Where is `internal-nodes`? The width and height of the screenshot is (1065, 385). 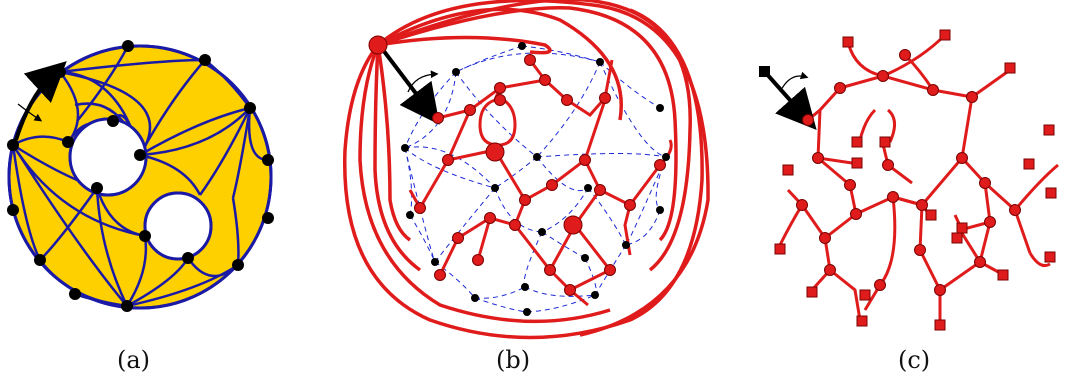
internal-nodes is located at coordinates (908, 172).